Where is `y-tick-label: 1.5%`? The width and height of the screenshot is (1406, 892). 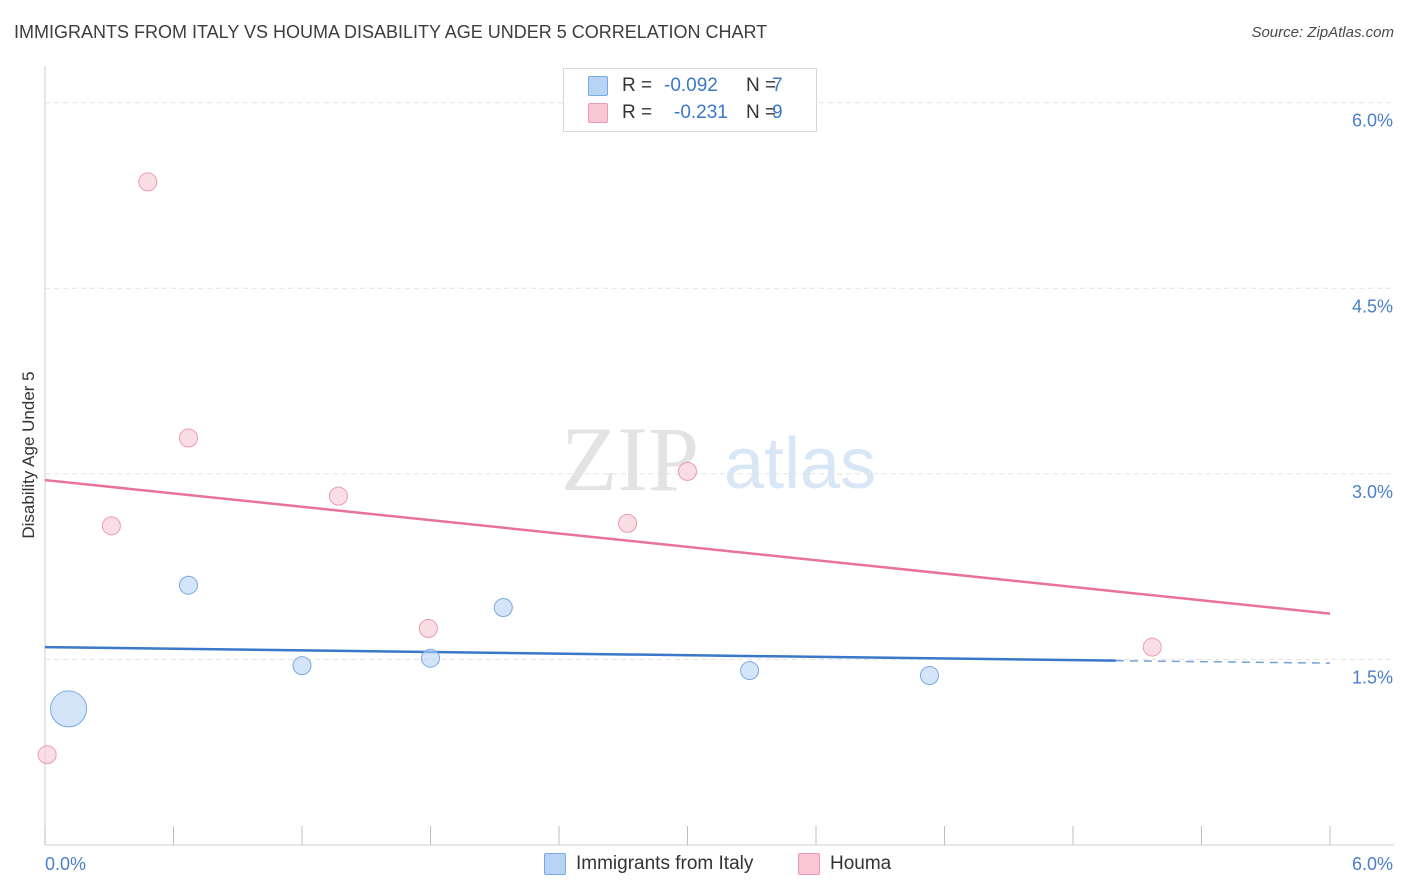
y-tick-label: 1.5% is located at coordinates (1372, 677).